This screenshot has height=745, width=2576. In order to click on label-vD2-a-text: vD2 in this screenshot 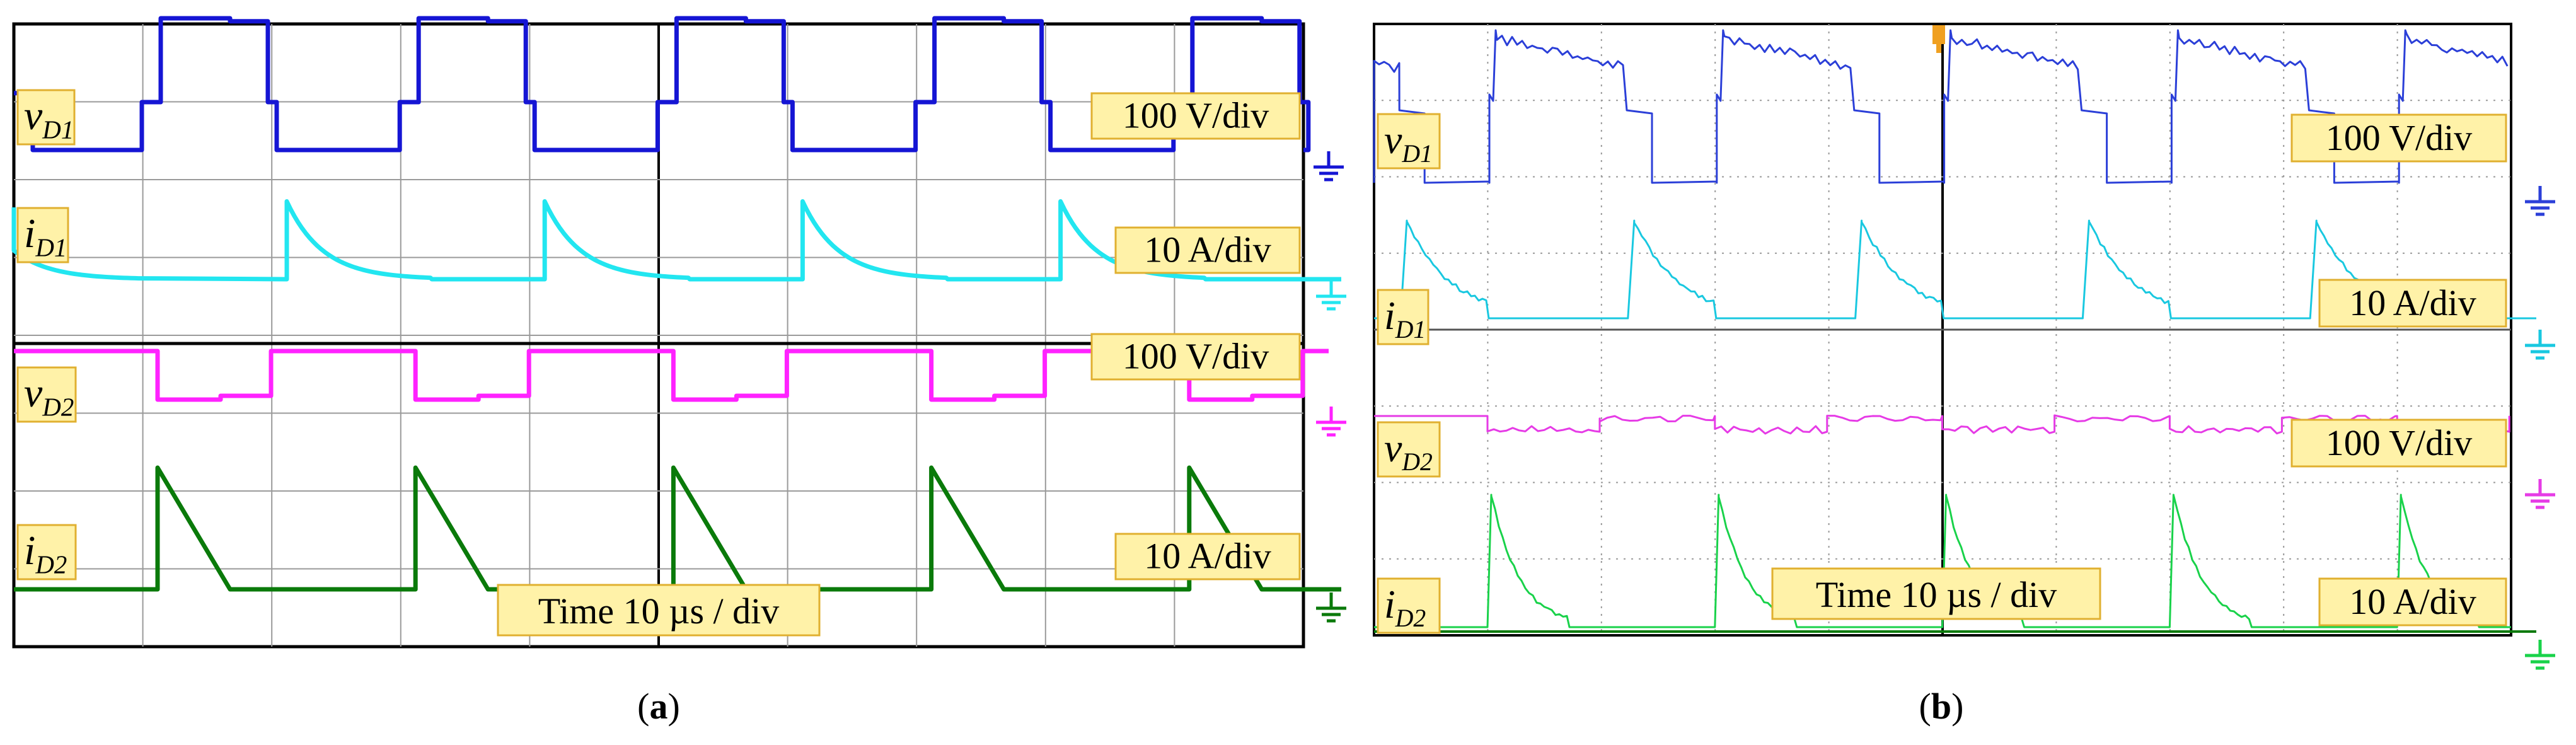, I will do `click(49, 396)`.